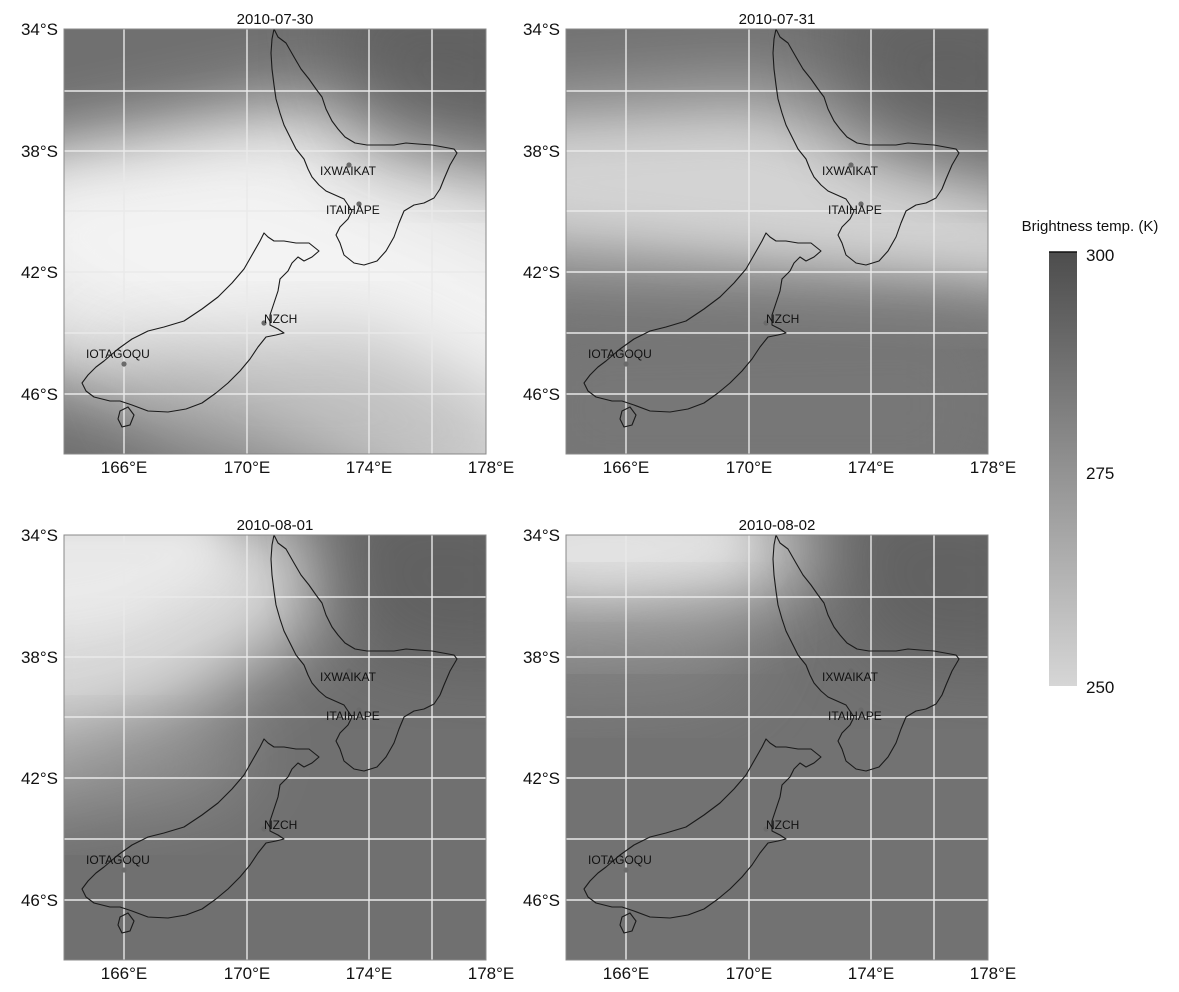 Image resolution: width=1179 pixels, height=992 pixels. What do you see at coordinates (1090, 457) in the screenshot?
I see `colorbar: Brightness temp. (K) 300 275 250` at bounding box center [1090, 457].